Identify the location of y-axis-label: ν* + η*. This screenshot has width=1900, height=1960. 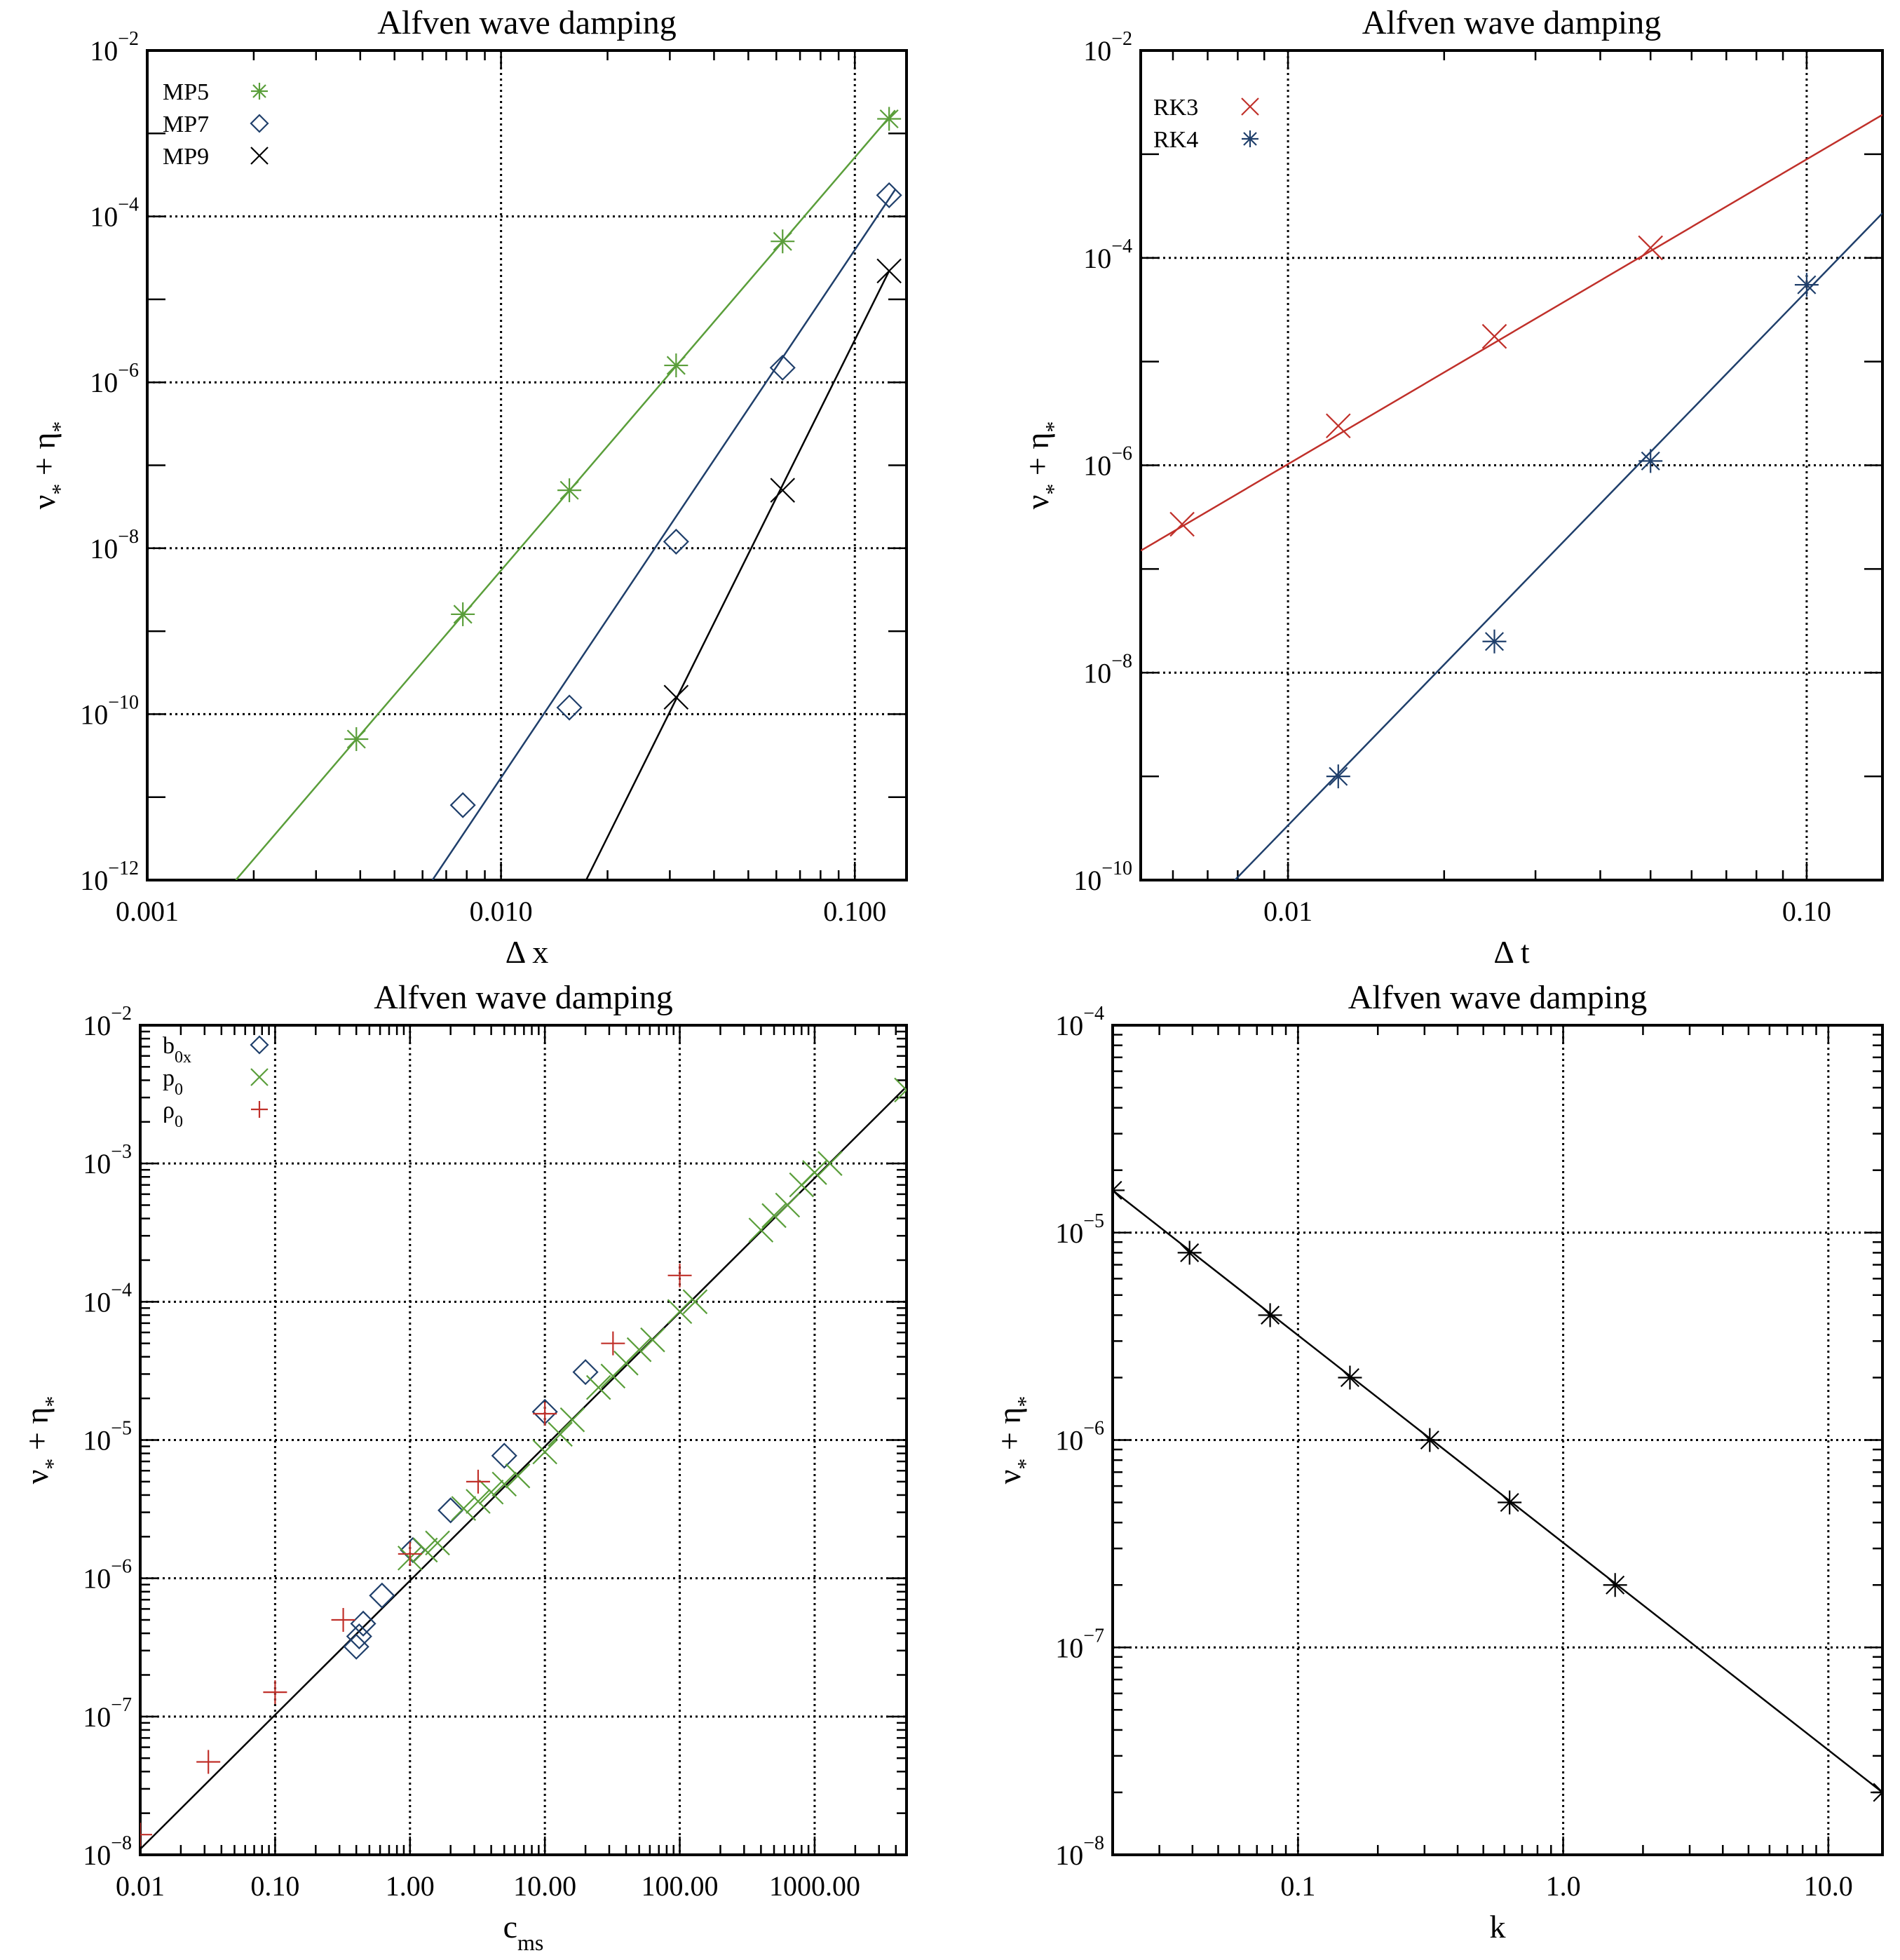
(1015, 1440).